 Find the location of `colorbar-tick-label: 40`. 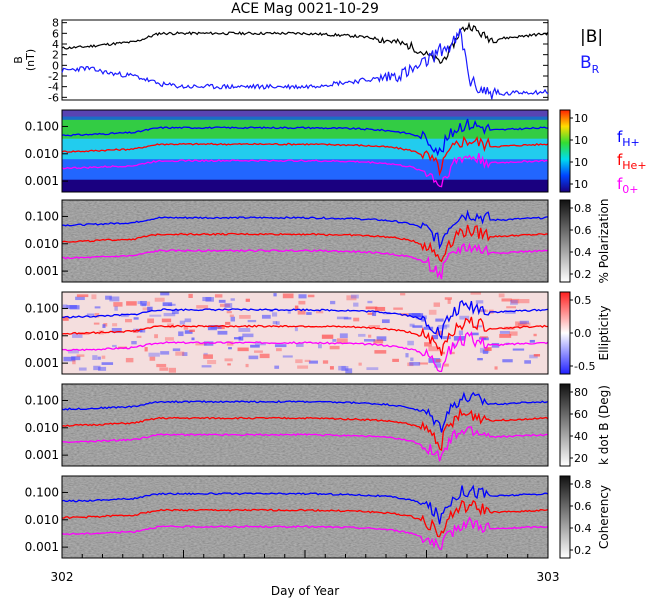

colorbar-tick-label: 40 is located at coordinates (581, 436).